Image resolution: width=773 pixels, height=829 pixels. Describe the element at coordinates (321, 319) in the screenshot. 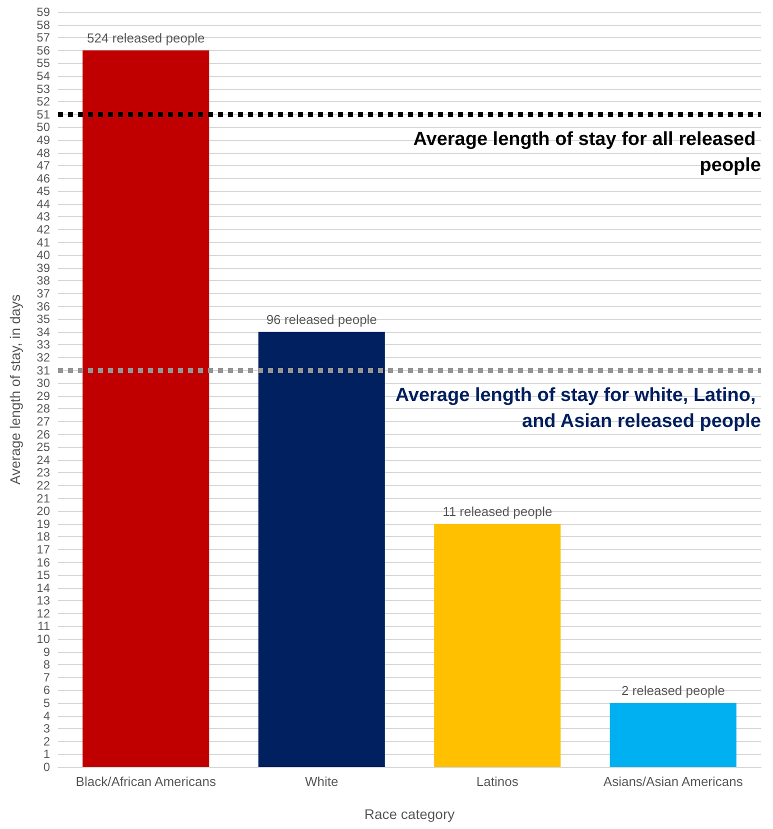

I see `annotation: 96 released people` at that location.